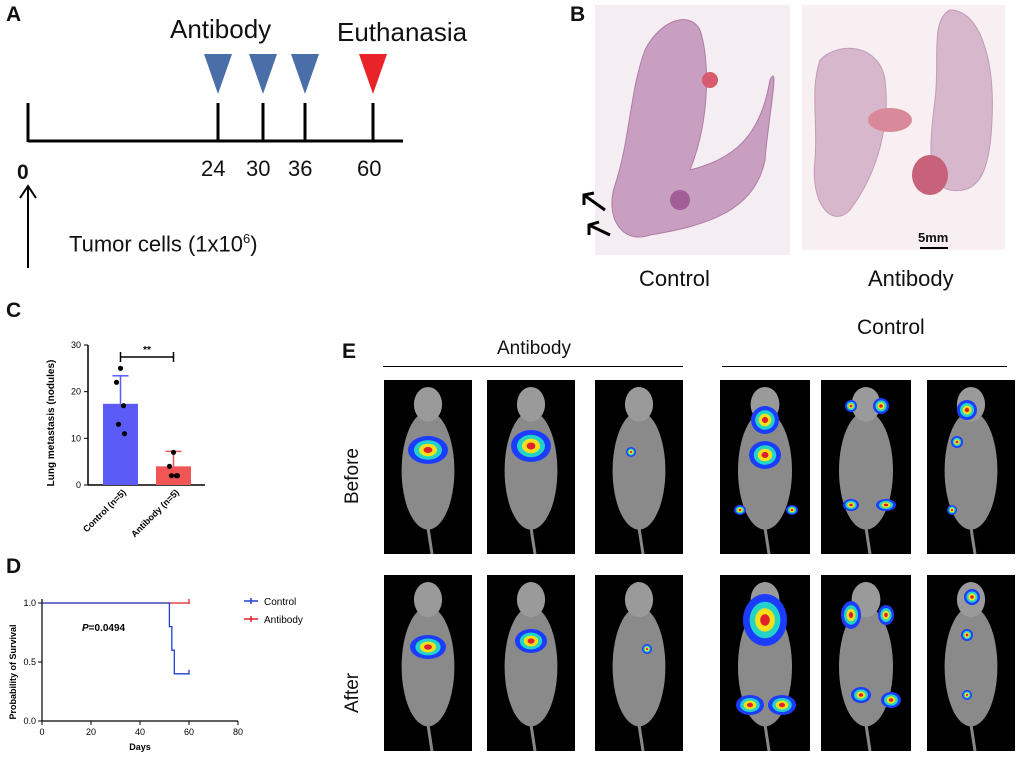 This screenshot has width=1020, height=760. What do you see at coordinates (911, 278) in the screenshot?
I see `histology-antibody-label: Antibody` at bounding box center [911, 278].